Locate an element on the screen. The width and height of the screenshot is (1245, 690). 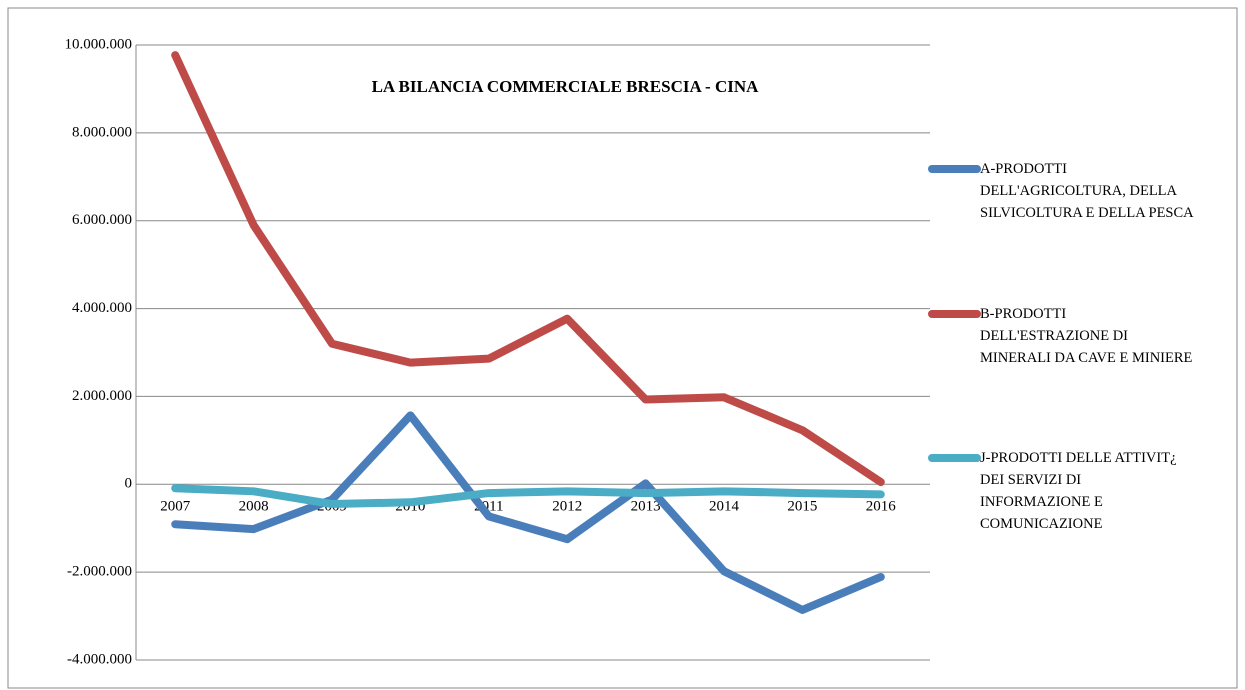
chart-title: LA BILANCIA COMMERCIALE BRESCIA - CINA is located at coordinates (566, 86).